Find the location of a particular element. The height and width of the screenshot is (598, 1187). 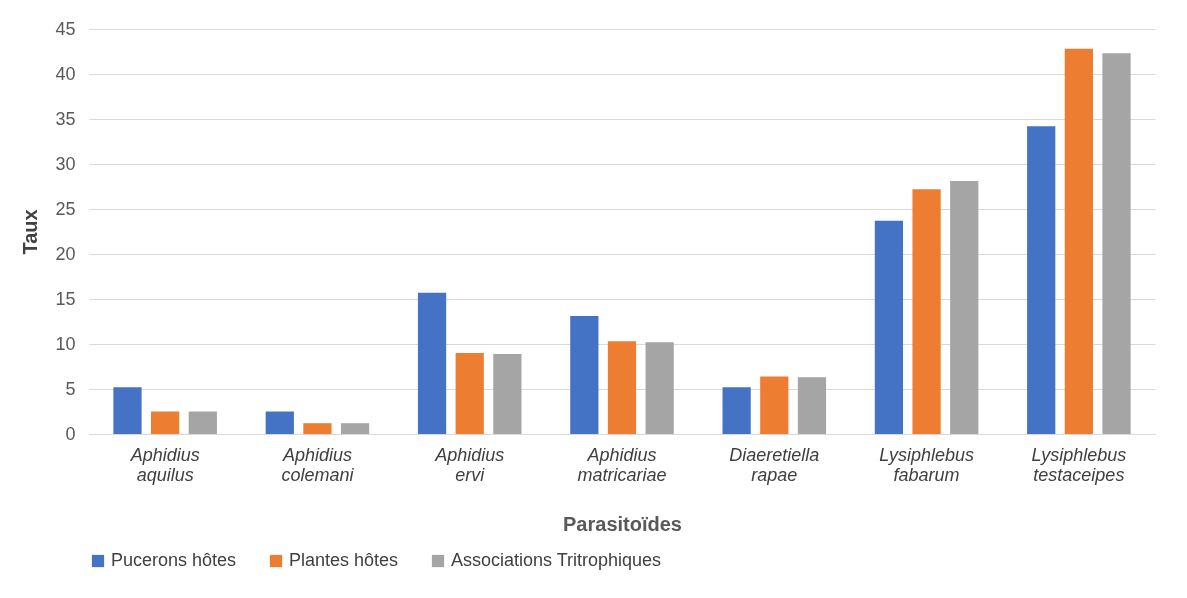

legend-label: Associations Tritrophiques is located at coordinates (556, 560).